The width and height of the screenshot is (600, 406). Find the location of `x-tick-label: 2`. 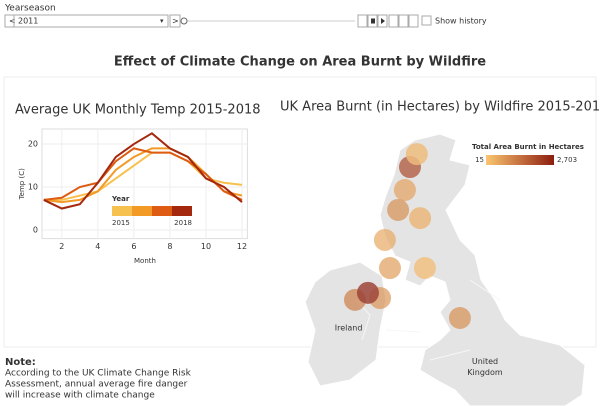

x-tick-label: 2 is located at coordinates (61, 246).